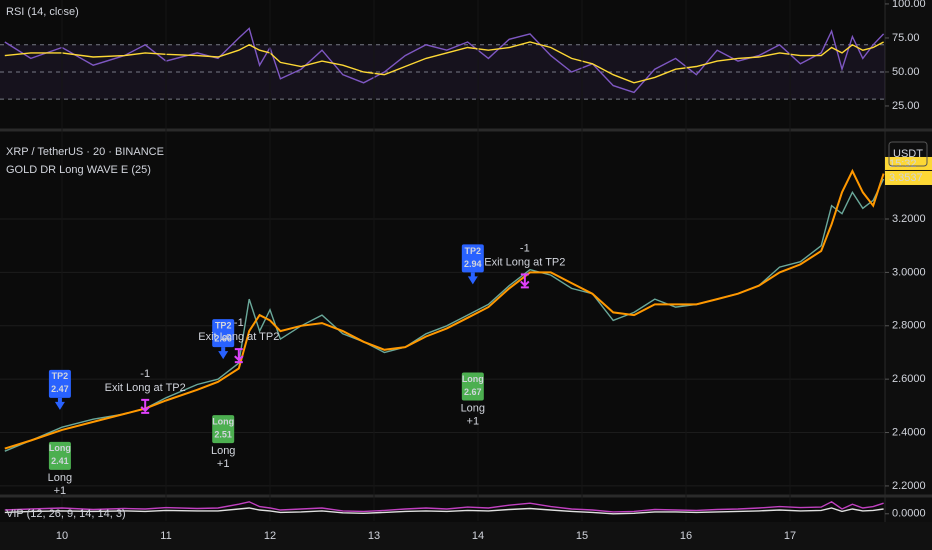 Image resolution: width=932 pixels, height=550 pixels. What do you see at coordinates (223, 435) in the screenshot?
I see `entry-value: 2.51` at bounding box center [223, 435].